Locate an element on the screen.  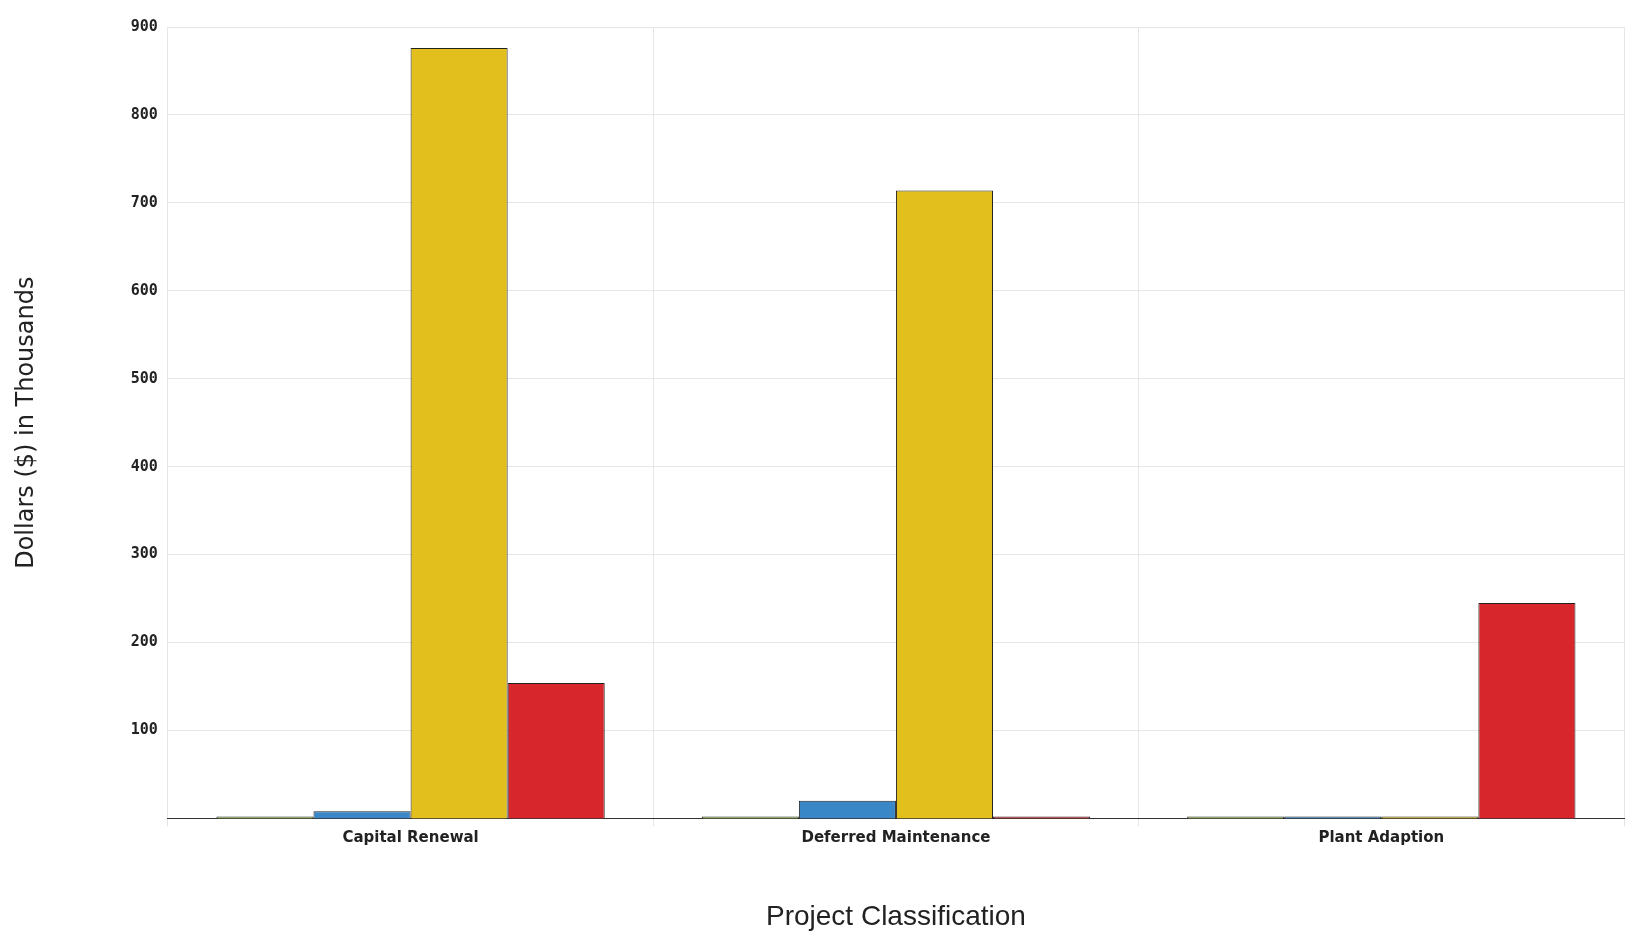
y-tick-label: 600 is located at coordinates (144, 289).